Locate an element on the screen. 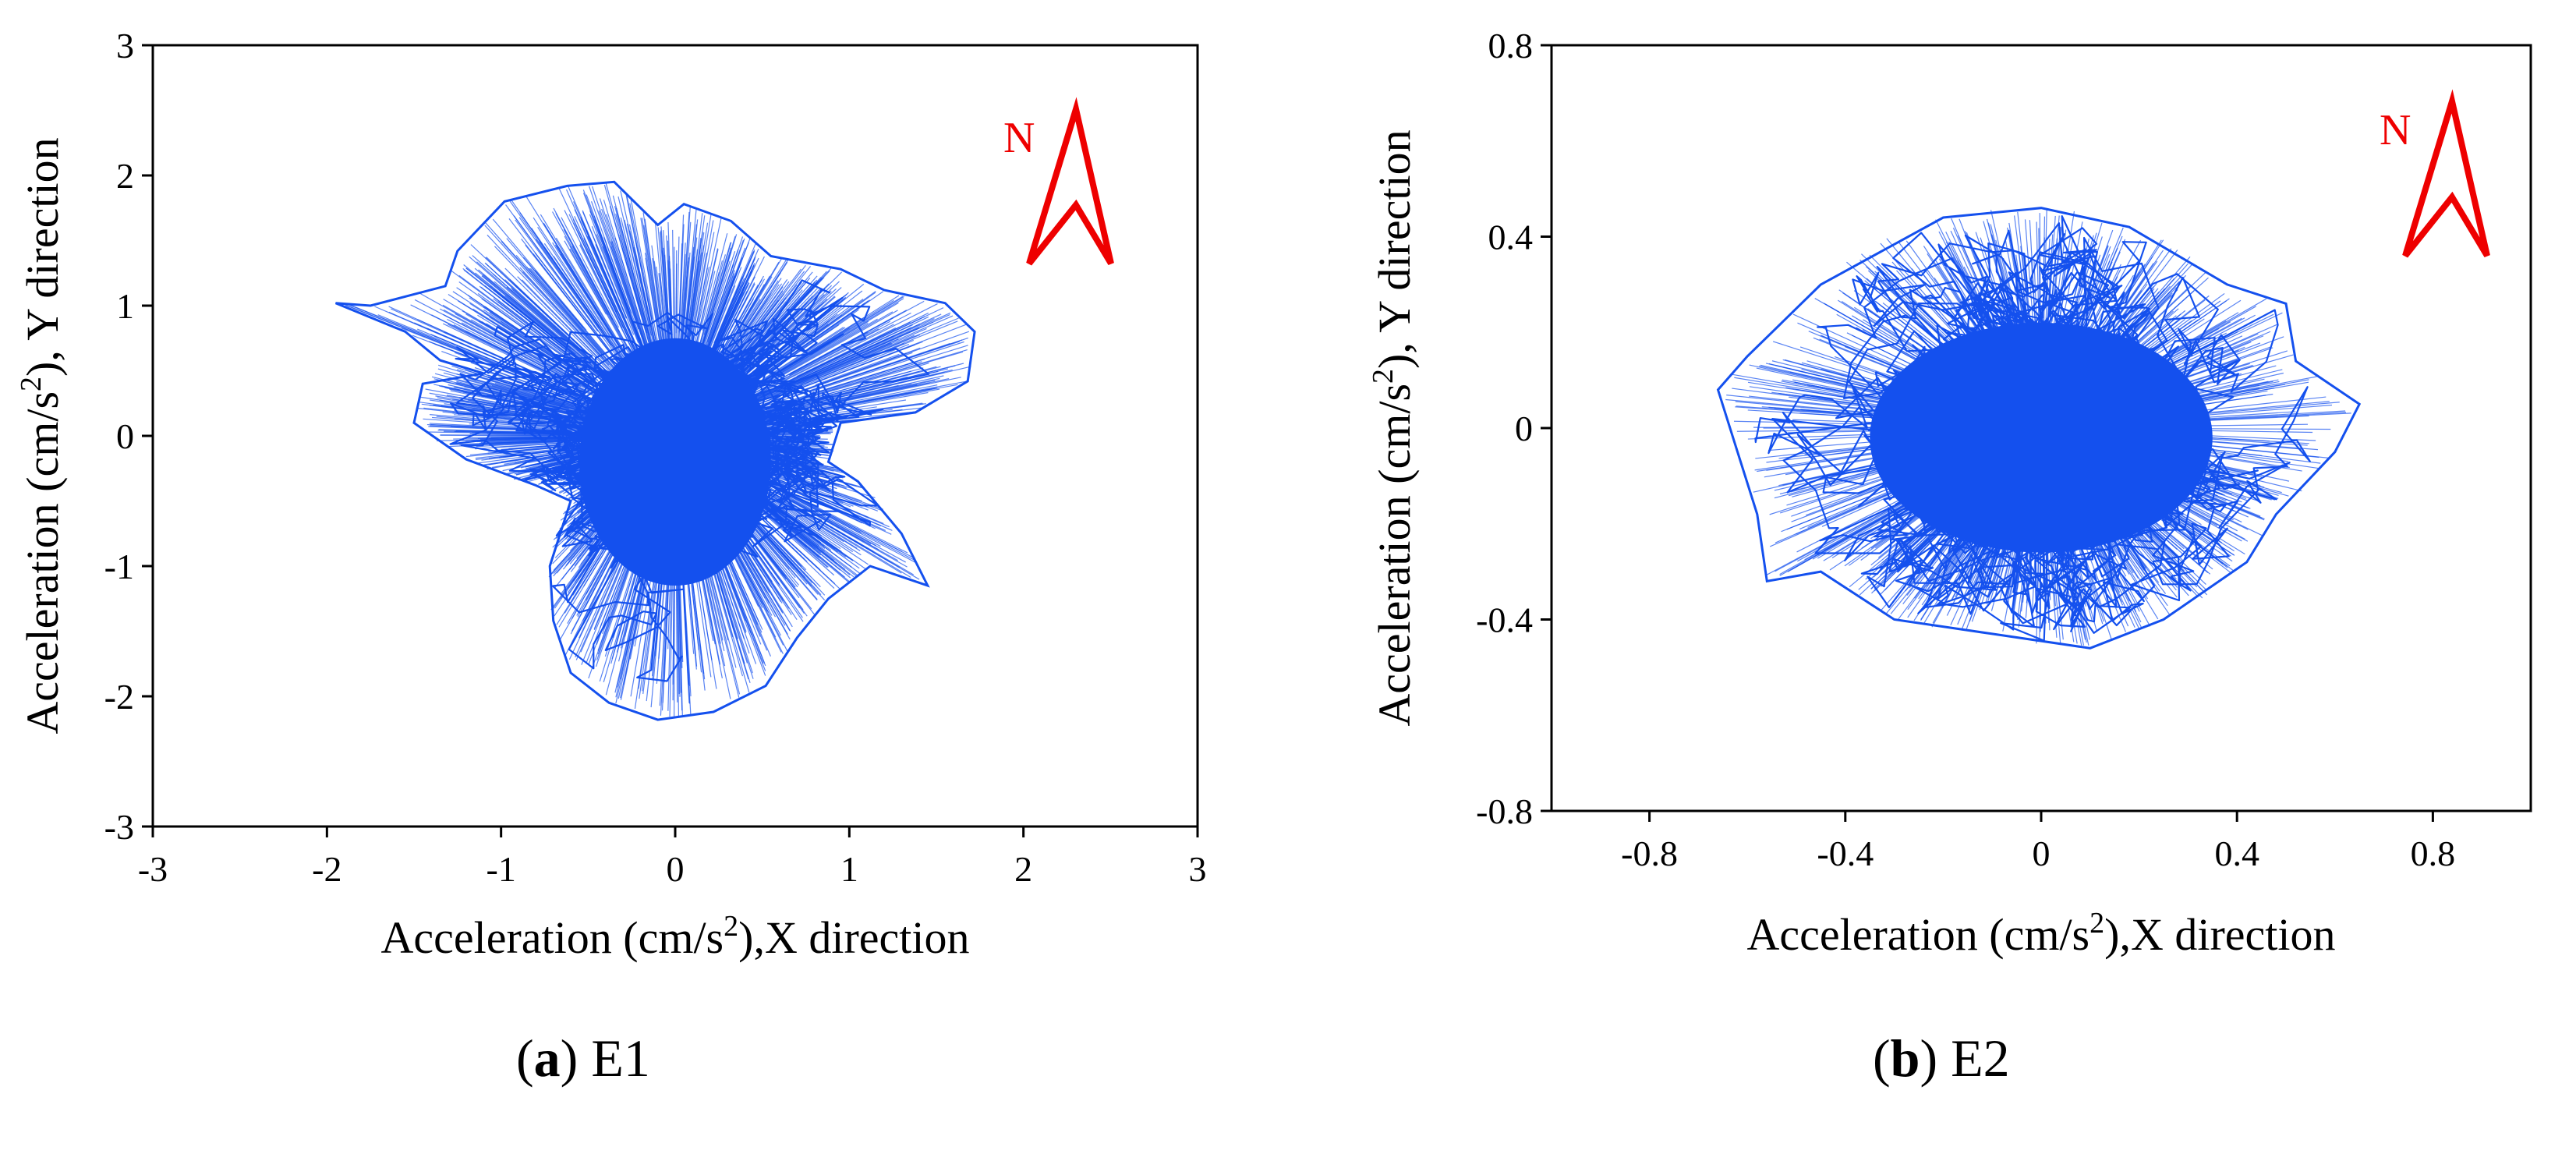 This screenshot has height=1154, width=2576. trajectory-e2 is located at coordinates (2039, 428).